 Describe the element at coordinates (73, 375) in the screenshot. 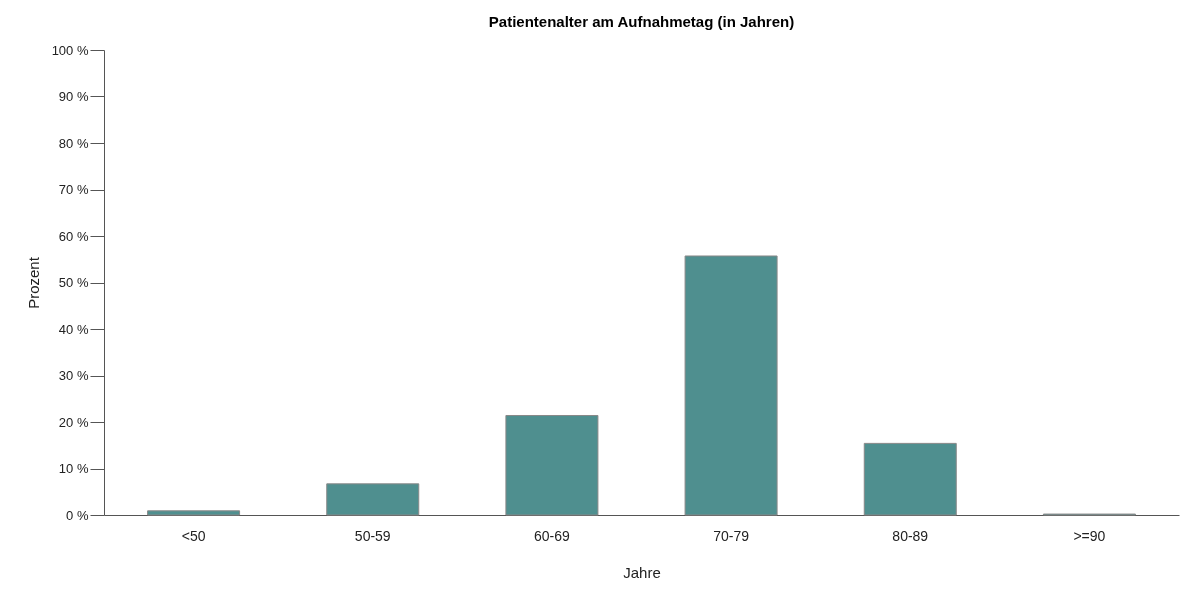

I see `y-tick-label: 30 %` at that location.